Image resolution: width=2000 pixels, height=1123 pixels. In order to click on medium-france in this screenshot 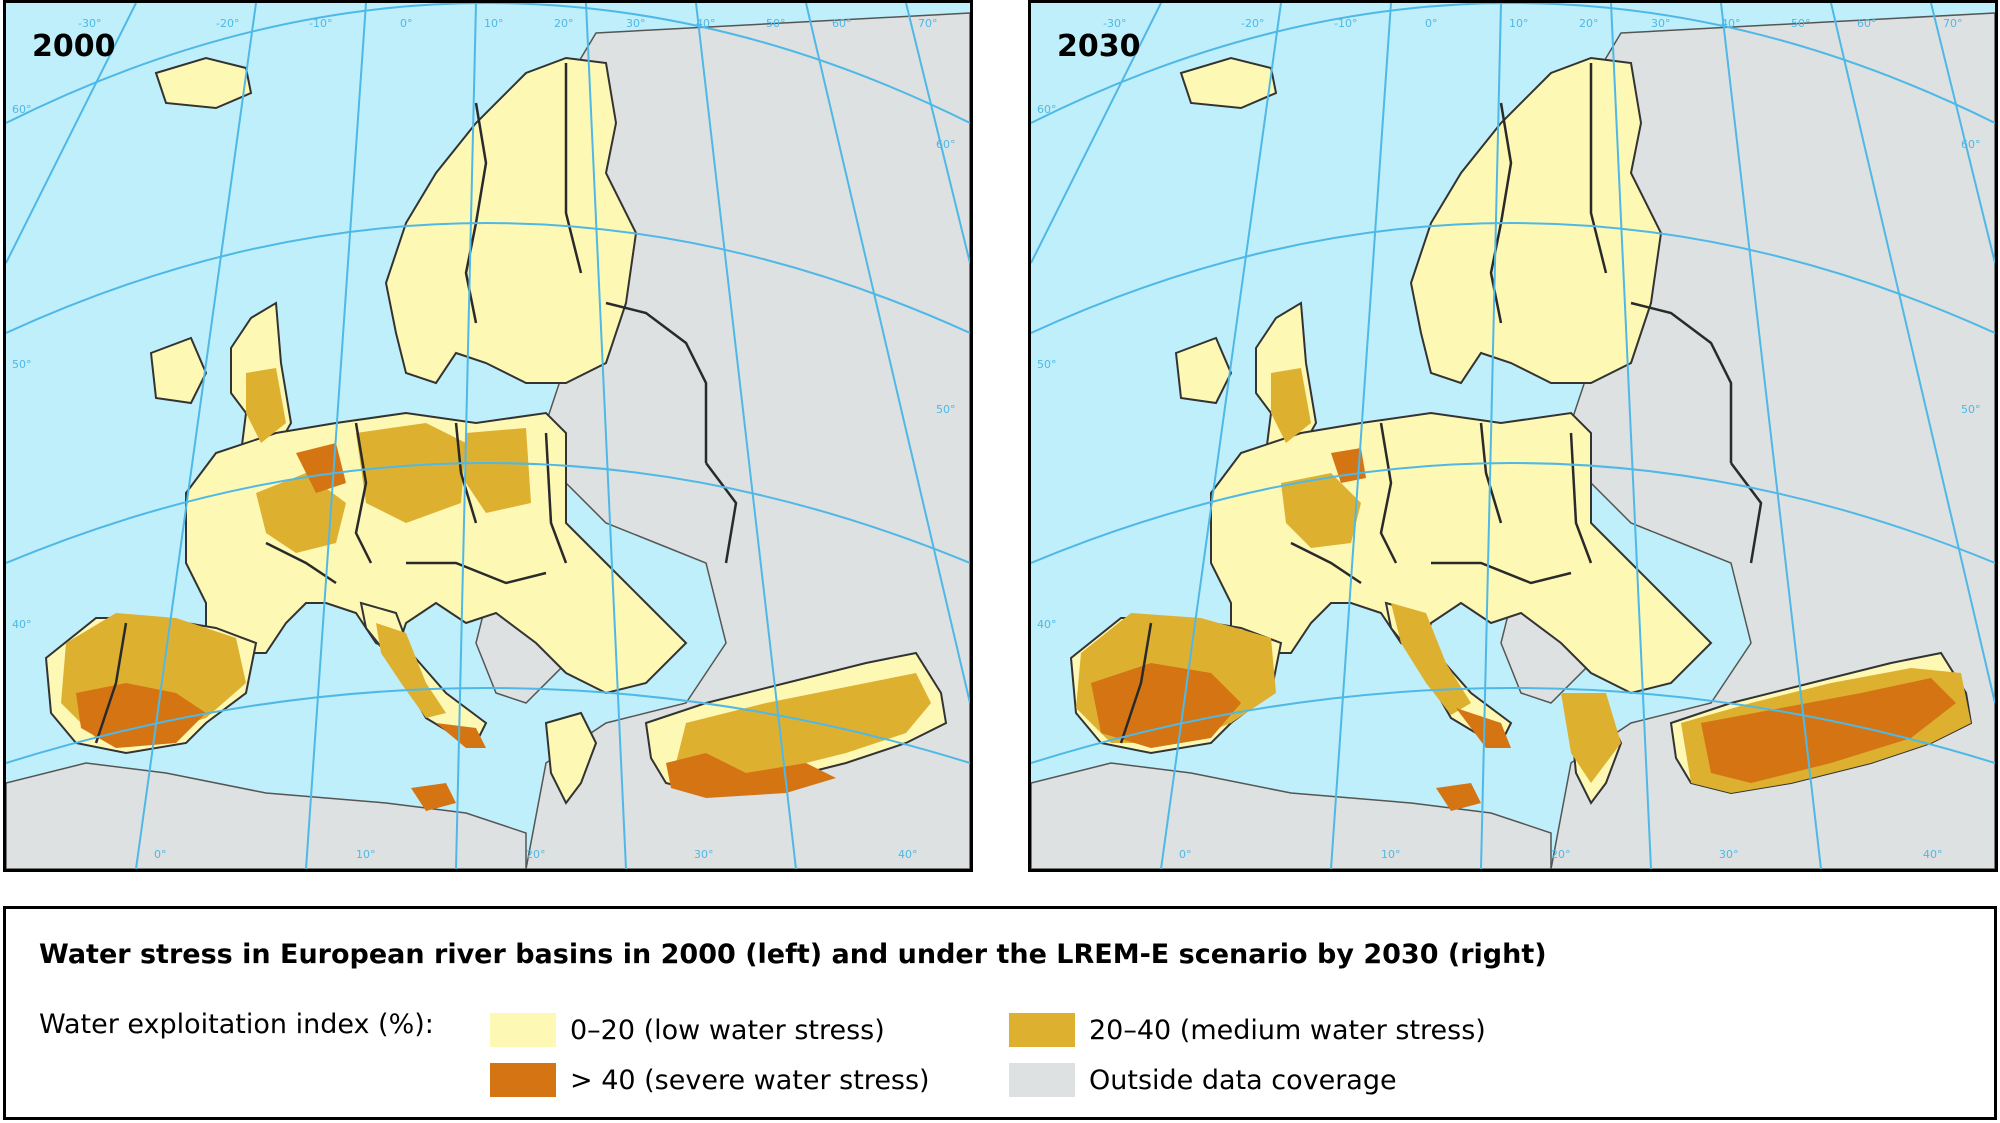, I will do `click(1321, 510)`.